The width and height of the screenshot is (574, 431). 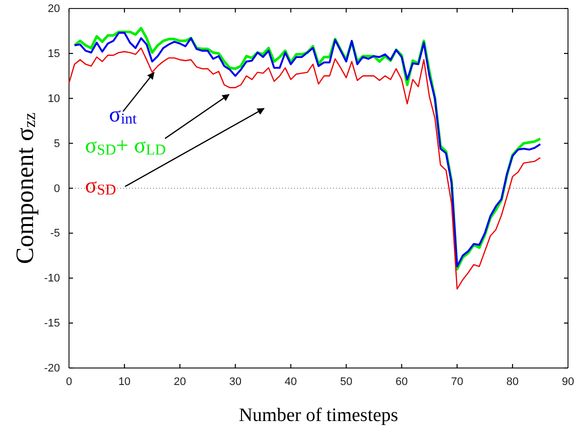 I want to click on x-tick-label: 80, so click(x=512, y=382).